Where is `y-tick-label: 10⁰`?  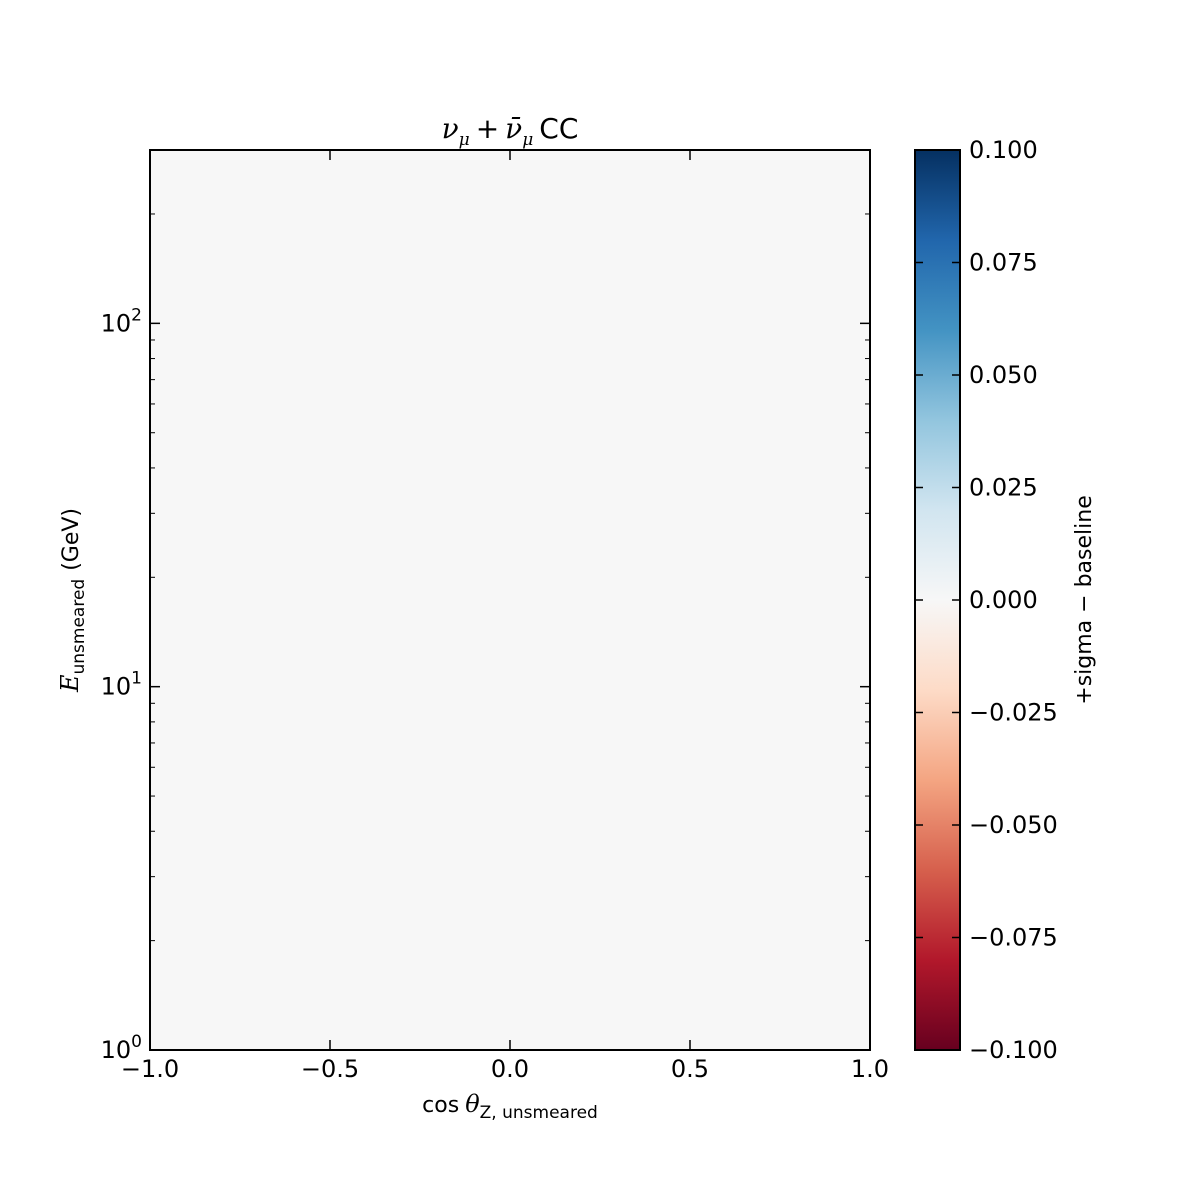
y-tick-label: 10⁰ is located at coordinates (121, 1048).